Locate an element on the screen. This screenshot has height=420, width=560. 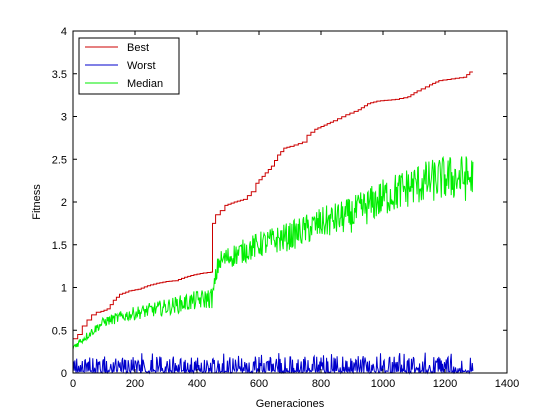
x-tick-label: 0 is located at coordinates (73, 384).